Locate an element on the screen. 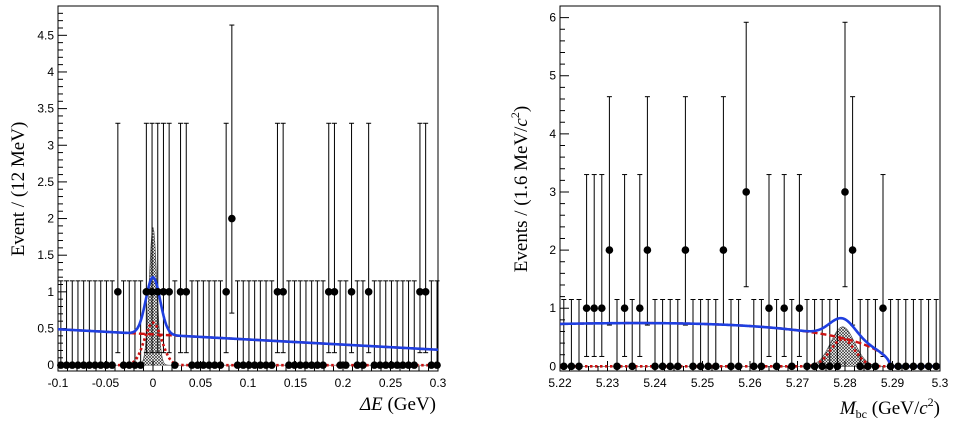 The height and width of the screenshot is (421, 956). left-y-tick-label: 0.5 is located at coordinates (45, 328).